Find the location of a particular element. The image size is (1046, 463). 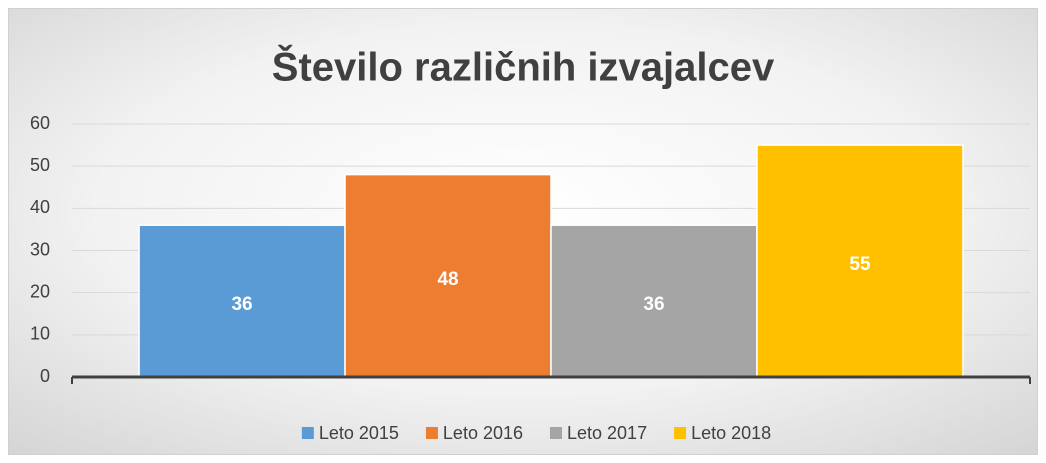

chart-title: Število različnih izvajalcev is located at coordinates (523, 67).